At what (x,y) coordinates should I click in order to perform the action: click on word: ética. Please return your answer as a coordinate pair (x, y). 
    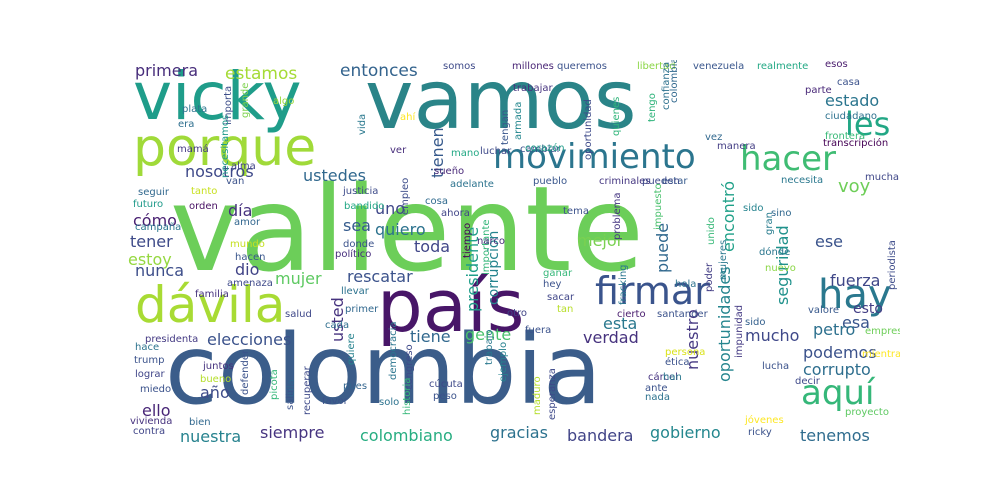
    Looking at the image, I should click on (677, 362).